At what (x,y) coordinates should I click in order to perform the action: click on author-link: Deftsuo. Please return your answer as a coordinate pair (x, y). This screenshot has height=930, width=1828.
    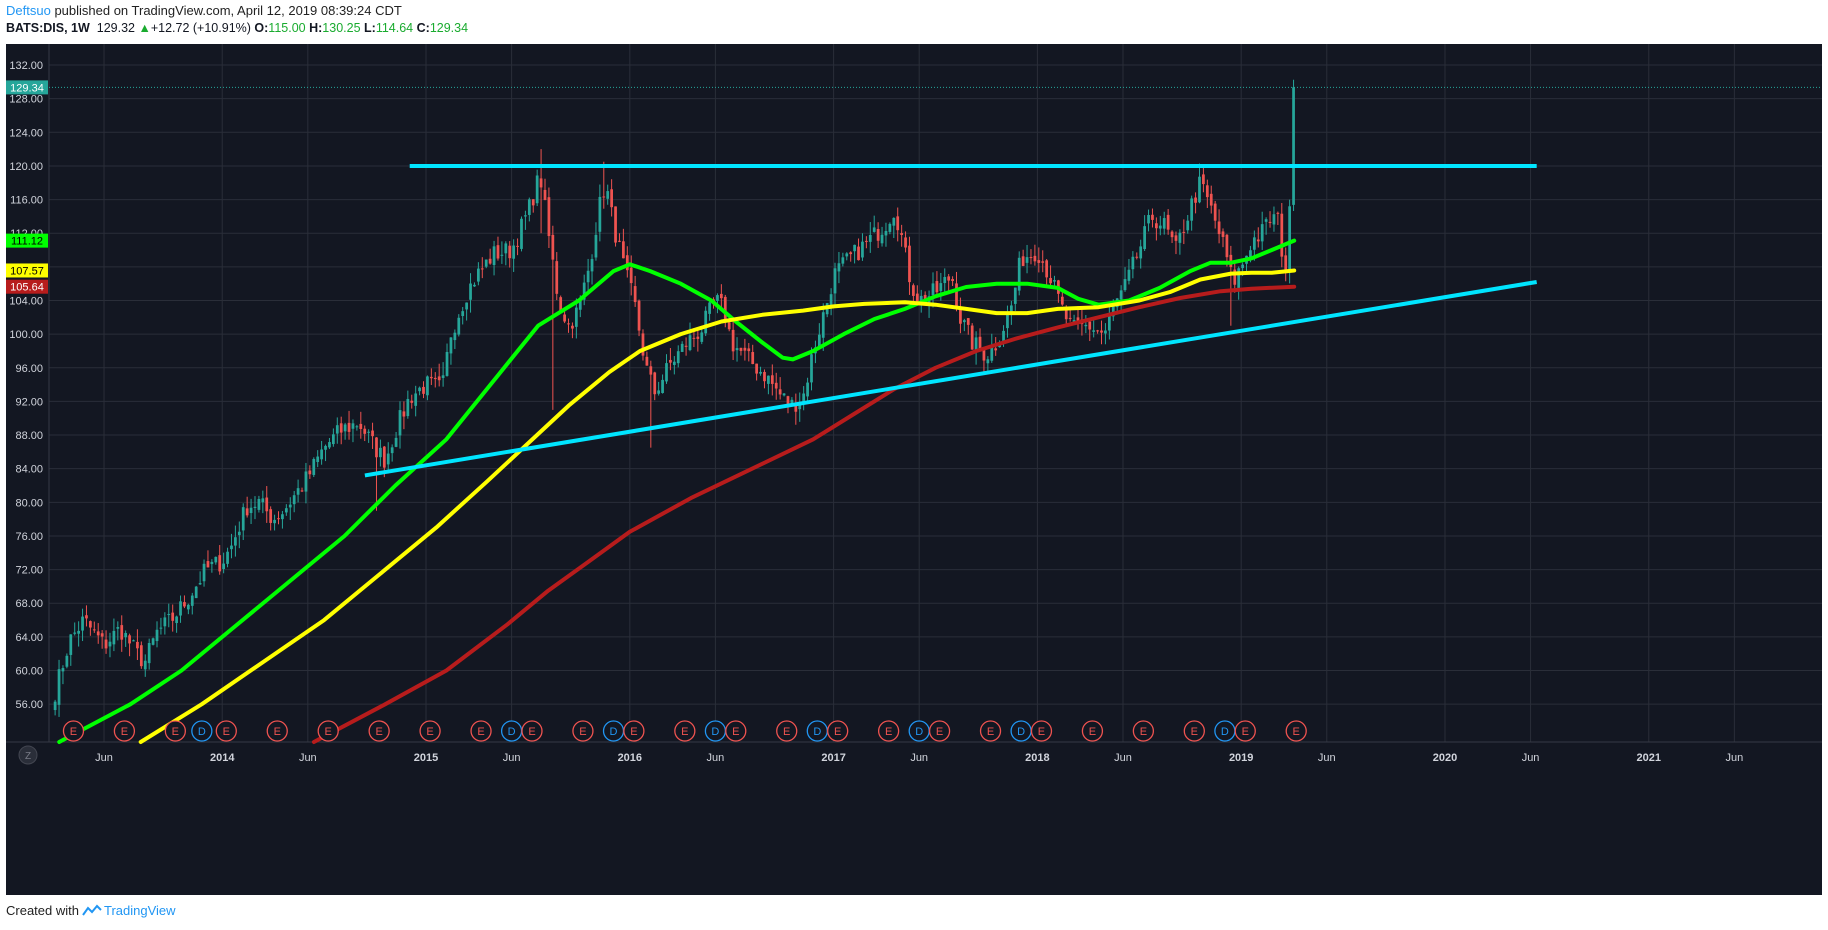
    Looking at the image, I should click on (28, 10).